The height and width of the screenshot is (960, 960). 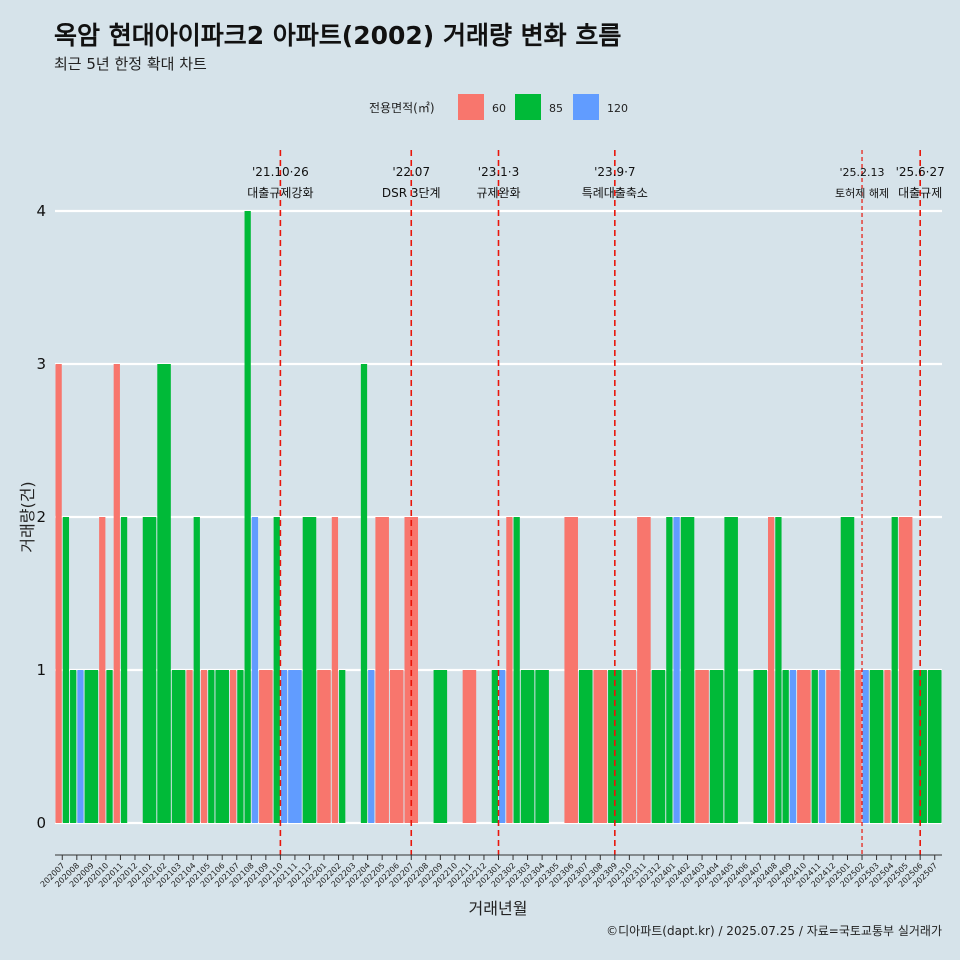 What do you see at coordinates (280, 172) in the screenshot?
I see `event-date: '21.10·26` at bounding box center [280, 172].